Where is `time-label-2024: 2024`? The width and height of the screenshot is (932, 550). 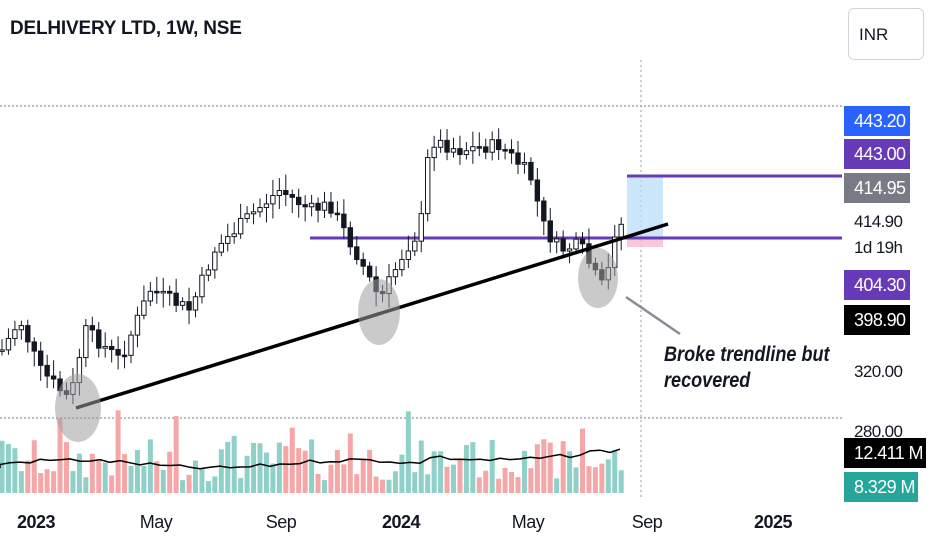
time-label-2024: 2024 is located at coordinates (401, 522).